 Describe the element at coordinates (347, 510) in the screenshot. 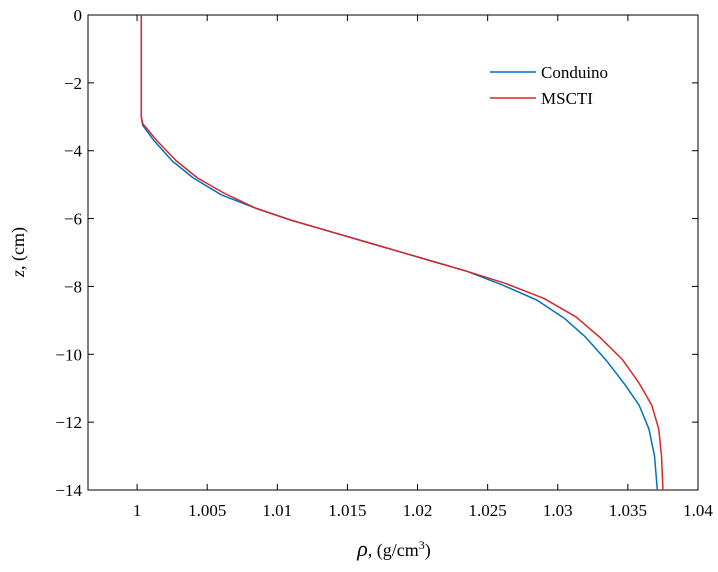

I see `x-tick-label: 1.015` at that location.